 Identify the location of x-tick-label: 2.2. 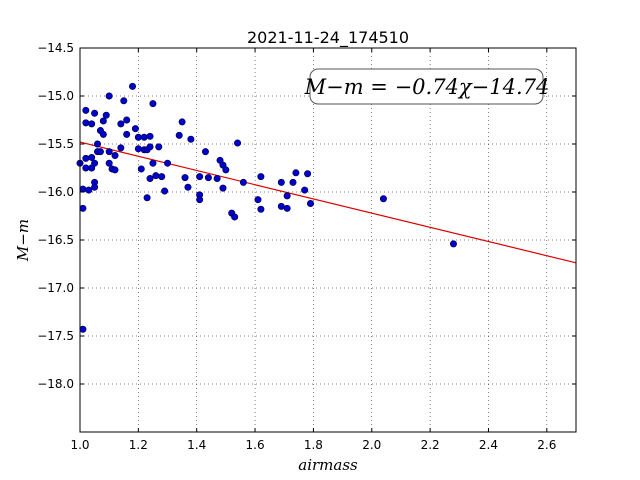
(430, 445).